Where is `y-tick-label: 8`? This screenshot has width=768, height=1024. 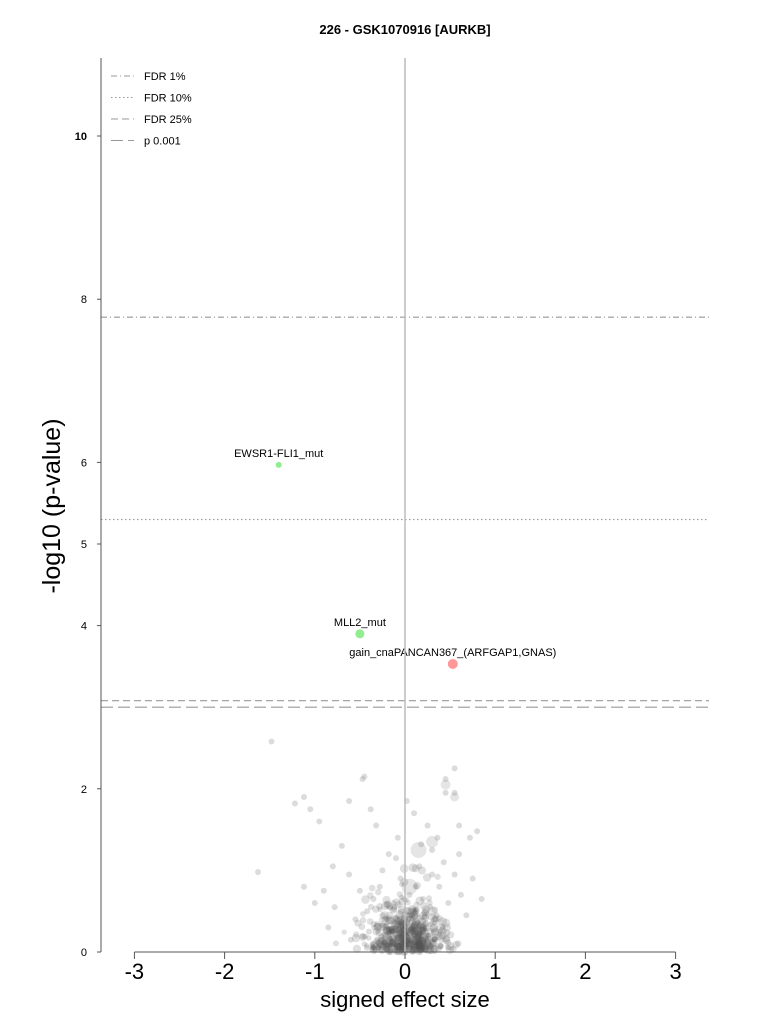 y-tick-label: 8 is located at coordinates (84, 300).